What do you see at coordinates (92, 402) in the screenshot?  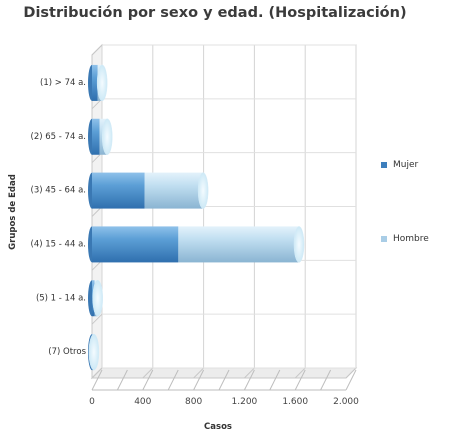 I see `x-tick-label: 0` at bounding box center [92, 402].